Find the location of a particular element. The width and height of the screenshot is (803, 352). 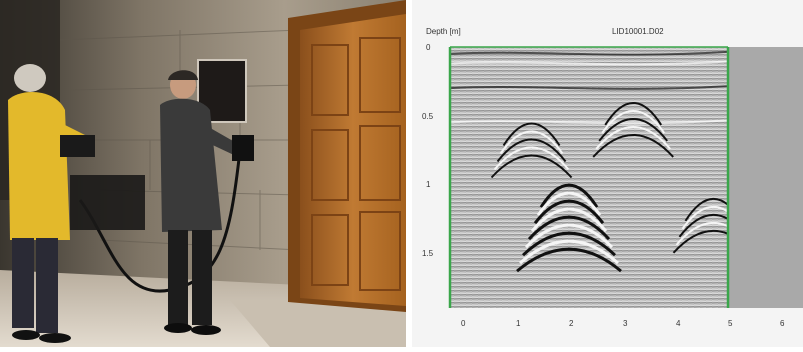

x-tick-label: 2 is located at coordinates (571, 323).